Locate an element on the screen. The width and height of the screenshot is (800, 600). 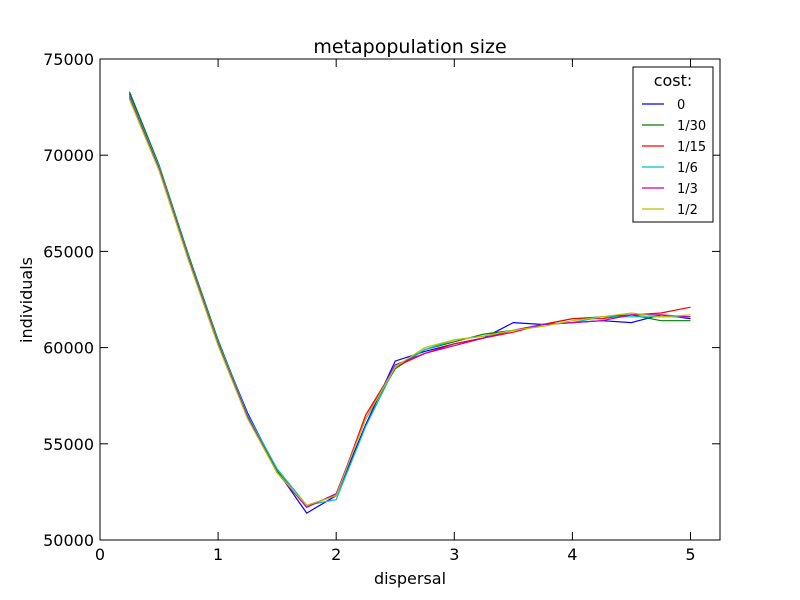
chart-title: metapopulation size is located at coordinates (409, 47).